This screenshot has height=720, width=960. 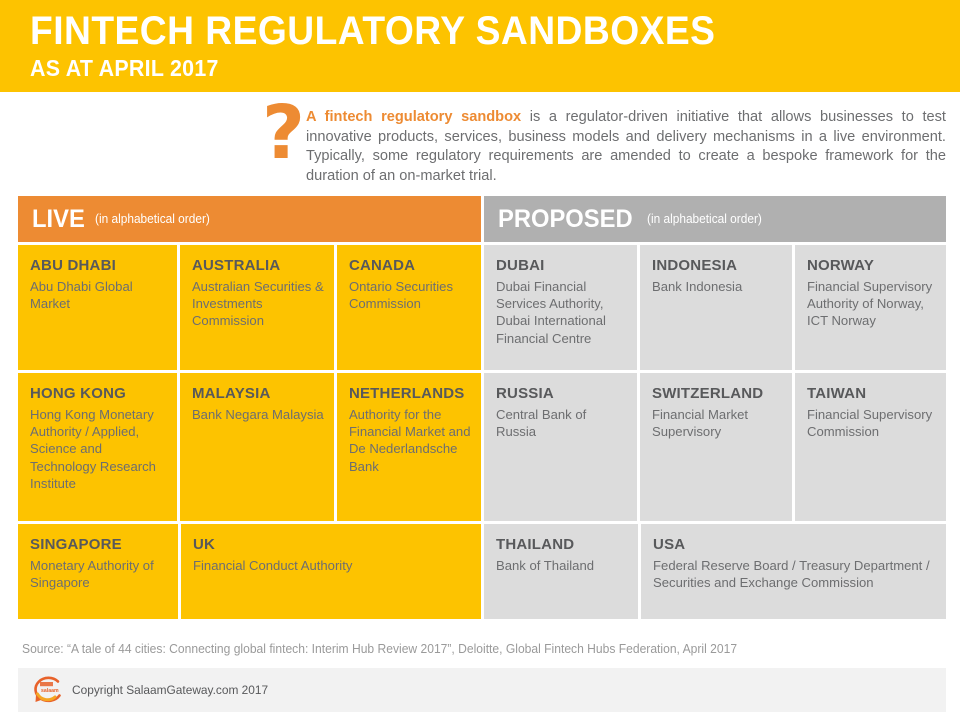 I want to click on country-name: UK, so click(x=204, y=544).